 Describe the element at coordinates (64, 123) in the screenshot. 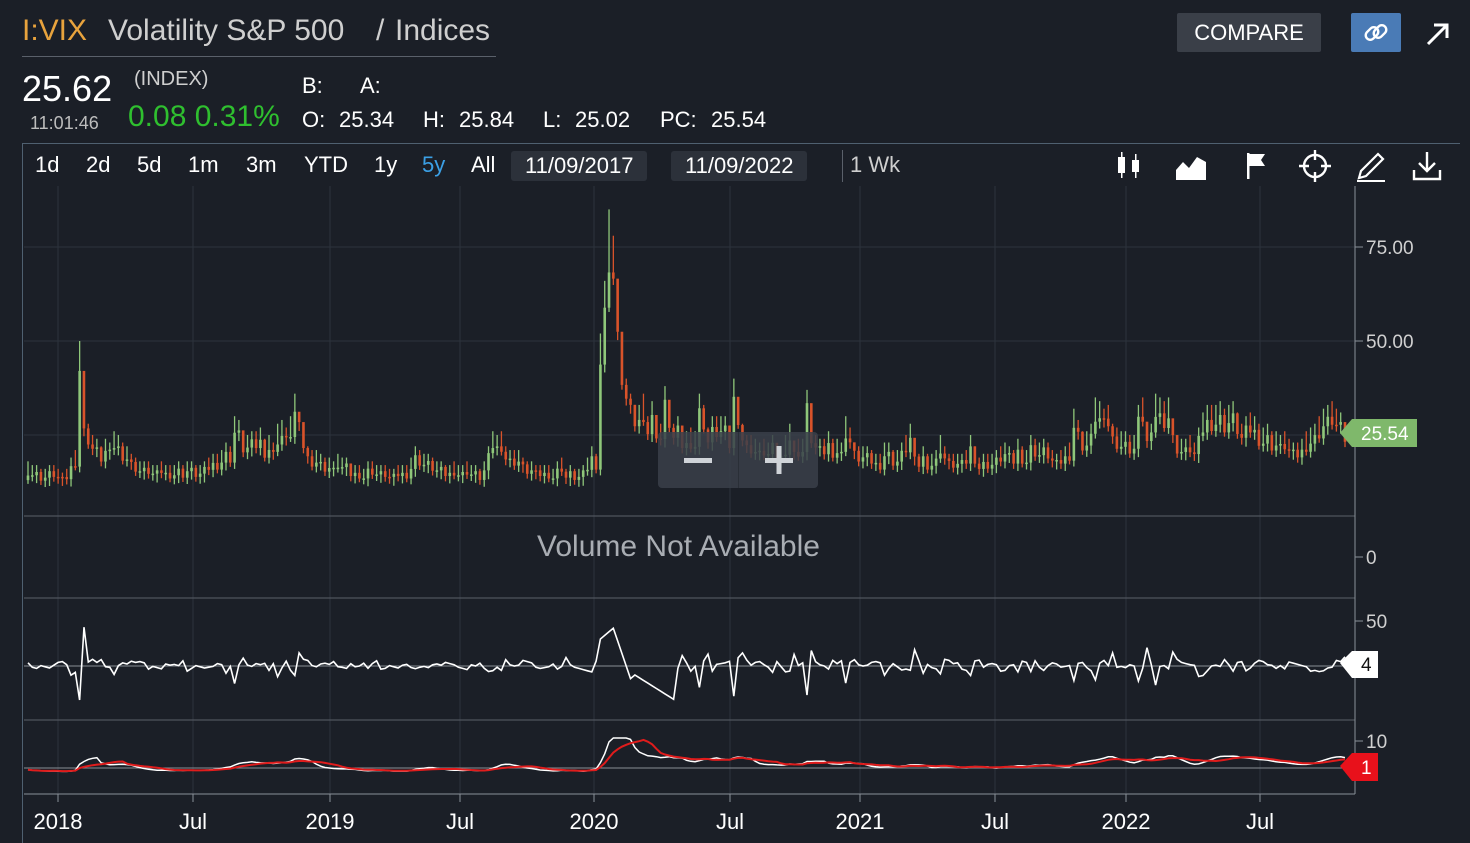

I see `quote-time: 11:01:46` at that location.